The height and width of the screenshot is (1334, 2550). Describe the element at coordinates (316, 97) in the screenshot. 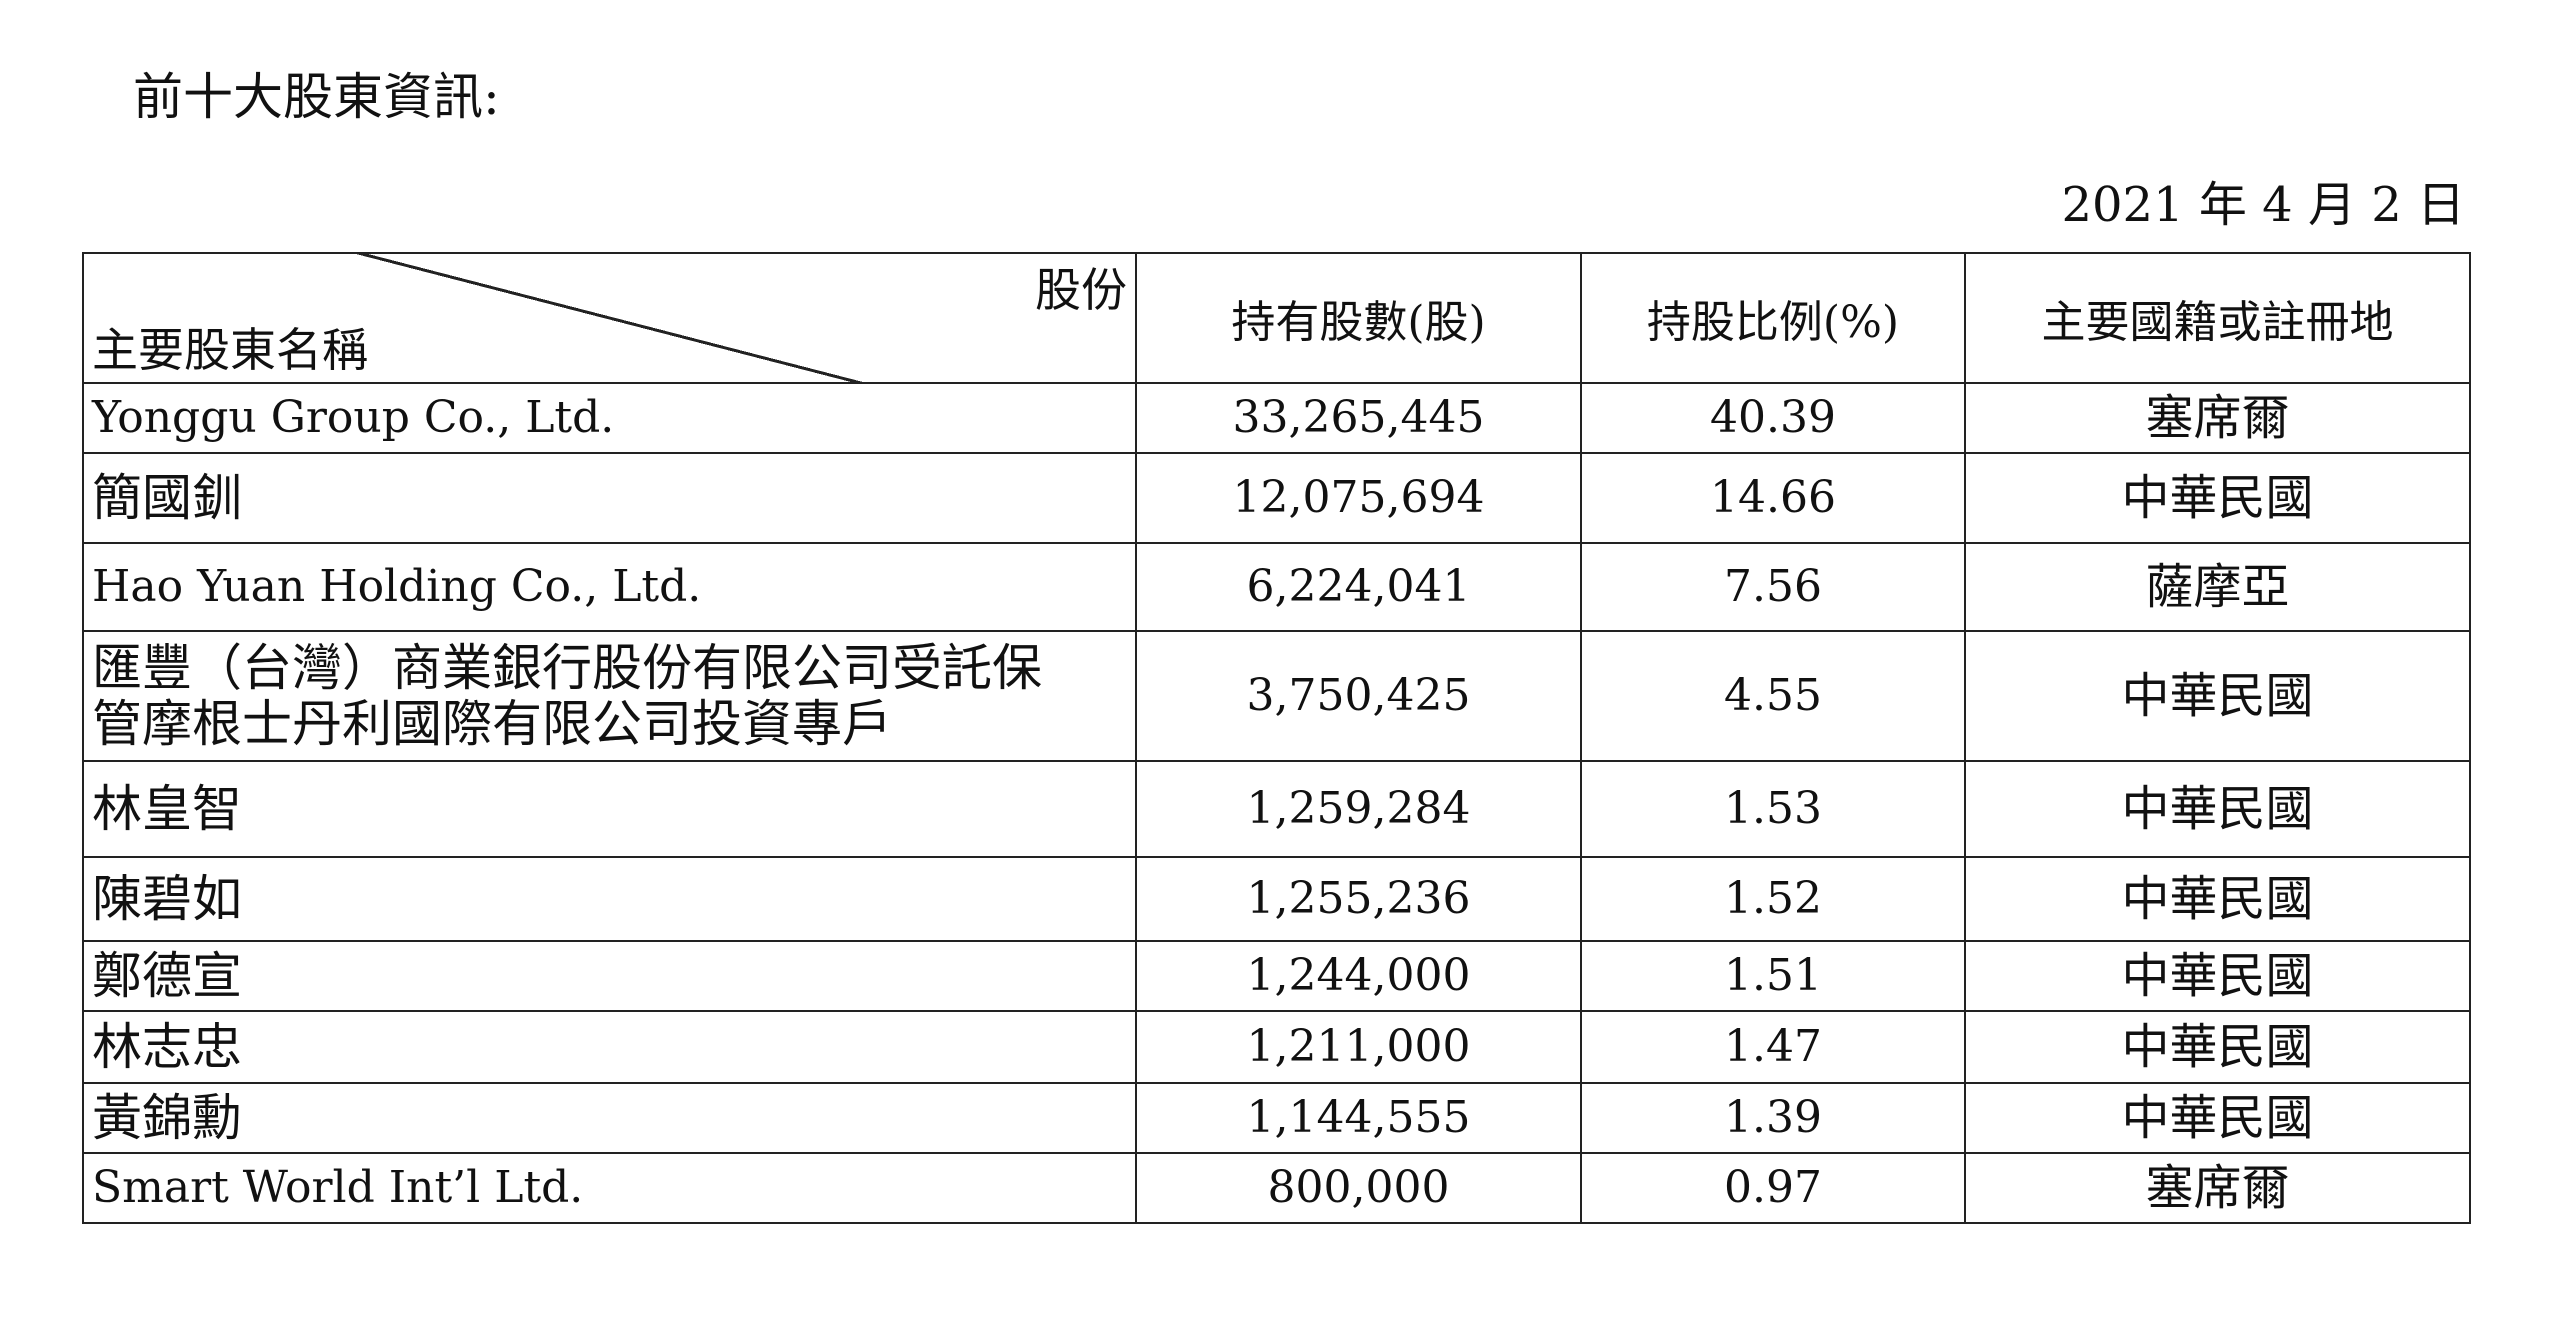

I see `section-heading: 前十大股東資訊:` at that location.